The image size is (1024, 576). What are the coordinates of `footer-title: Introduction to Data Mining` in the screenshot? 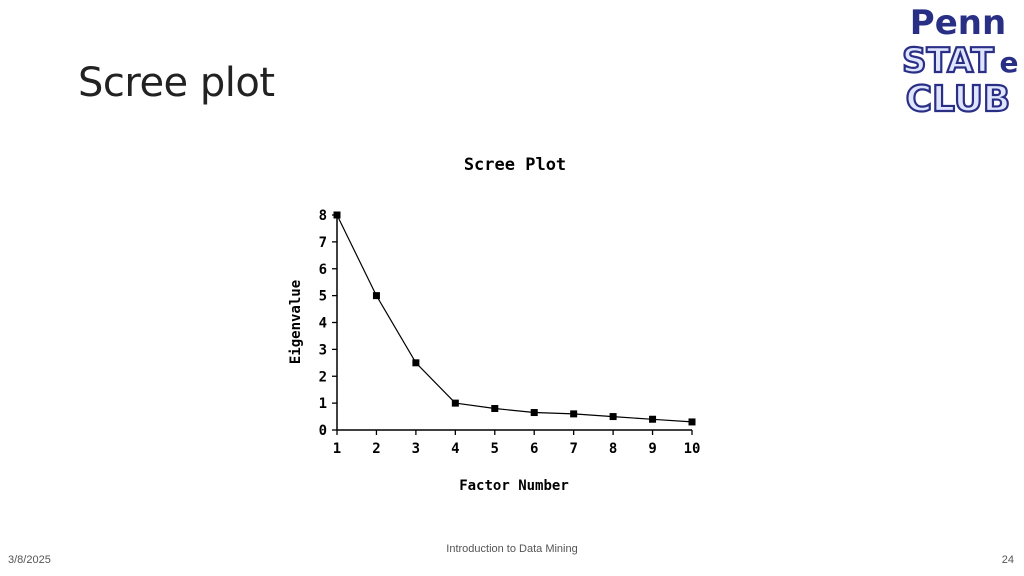 It's located at (512, 549).